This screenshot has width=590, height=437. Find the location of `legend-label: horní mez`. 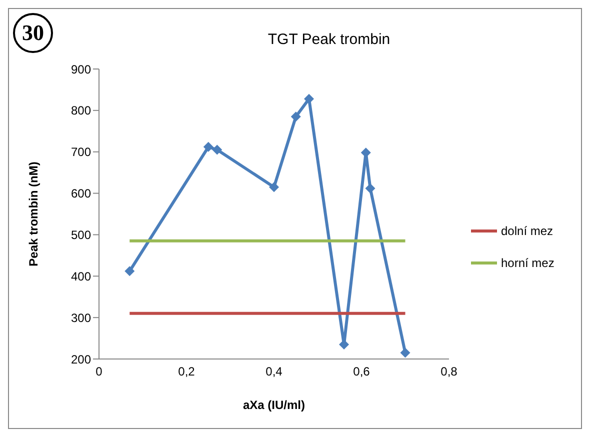

legend-label: horní mez is located at coordinates (527, 263).